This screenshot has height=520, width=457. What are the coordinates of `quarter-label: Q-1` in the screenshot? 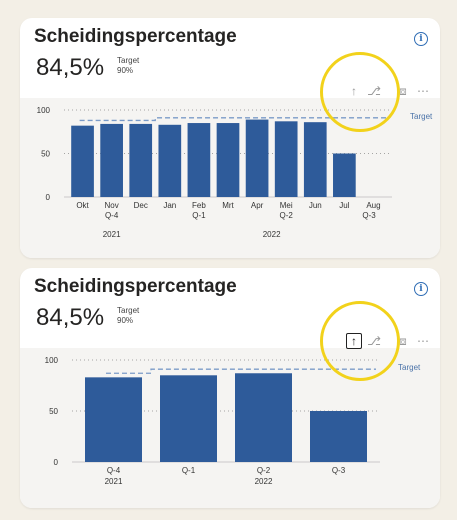 It's located at (199, 215).